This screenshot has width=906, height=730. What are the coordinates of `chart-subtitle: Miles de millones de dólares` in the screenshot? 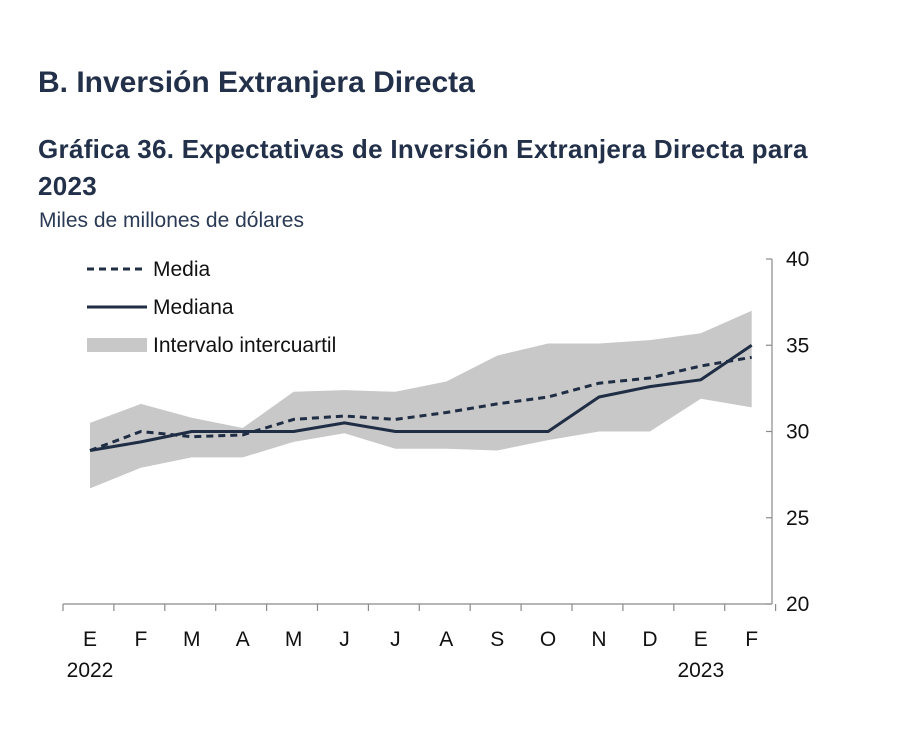 It's located at (171, 220).